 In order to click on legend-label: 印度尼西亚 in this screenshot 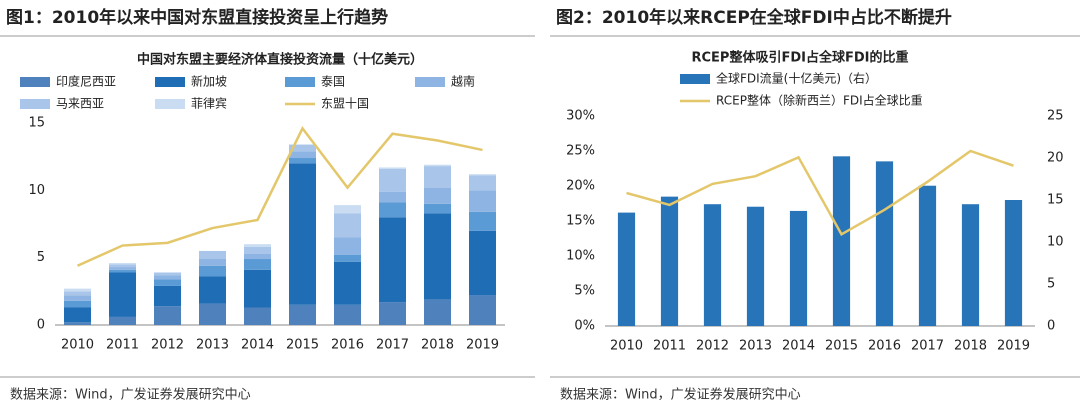, I will do `click(86, 81)`.